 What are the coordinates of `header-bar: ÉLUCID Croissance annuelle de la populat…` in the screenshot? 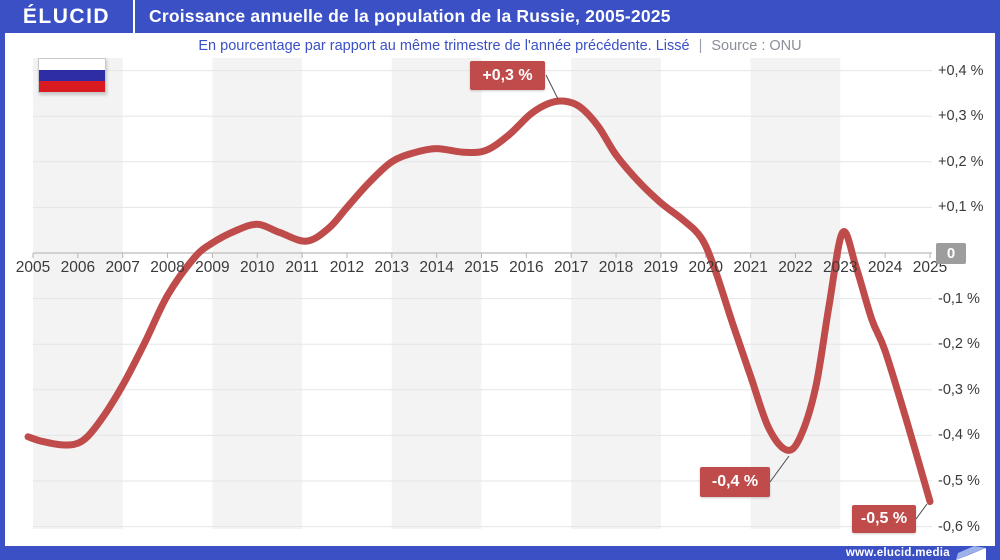 It's located at (500, 16).